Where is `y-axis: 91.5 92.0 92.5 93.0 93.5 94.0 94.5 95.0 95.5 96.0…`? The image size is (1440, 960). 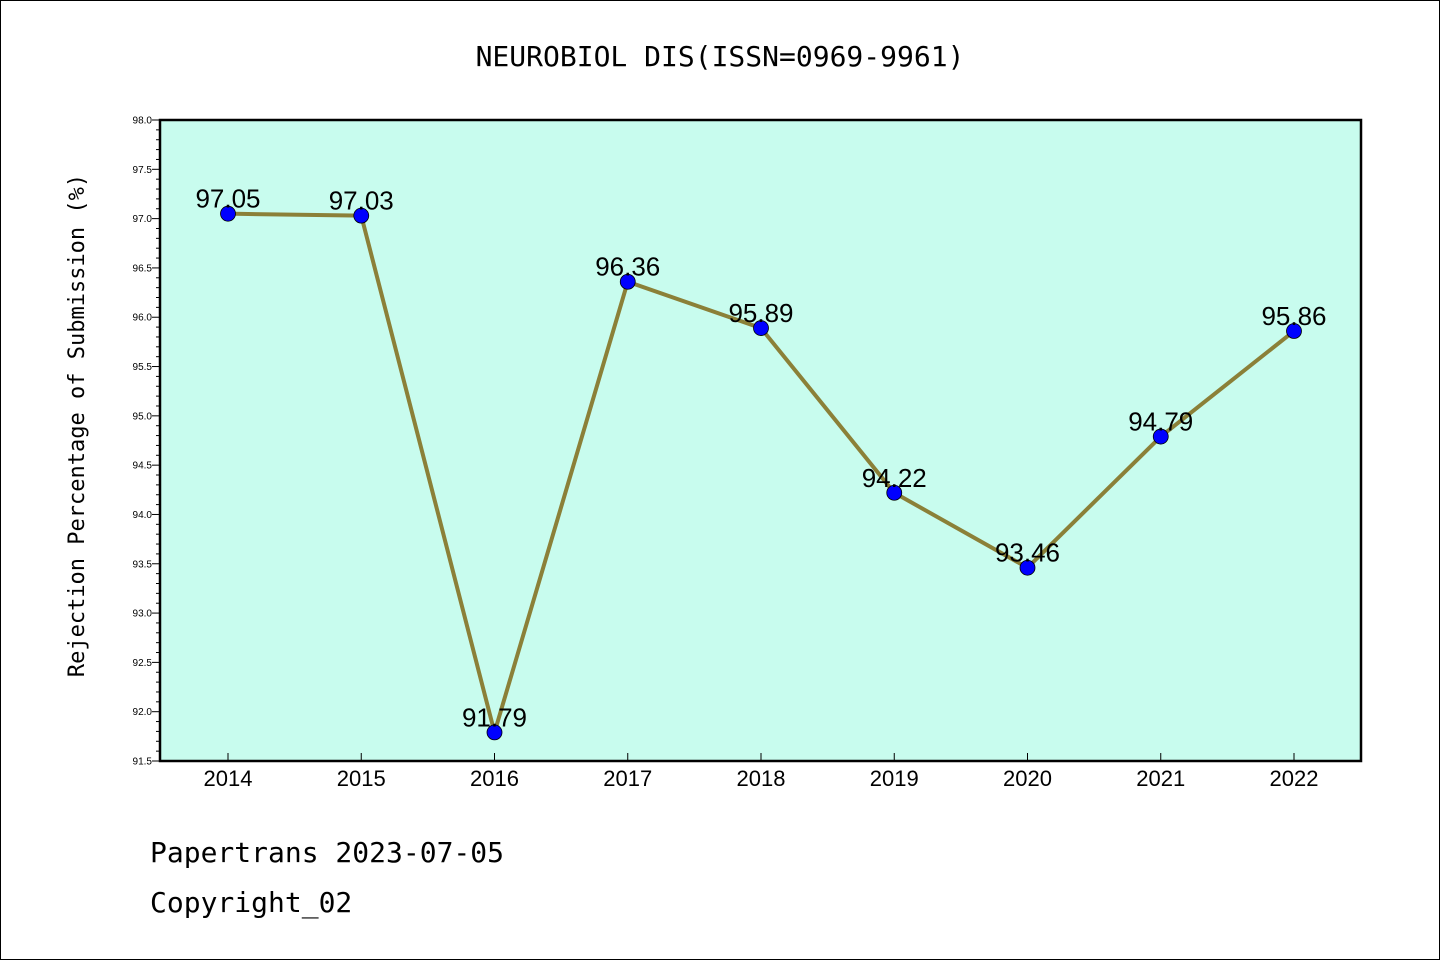 y-axis: 91.5 92.0 92.5 93.0 93.5 94.0 94.5 95.0 95.5 96.0… is located at coordinates (146, 442).